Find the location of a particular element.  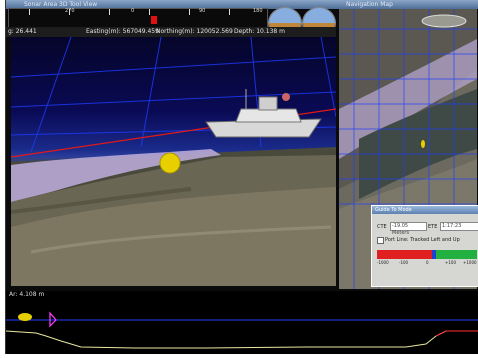

heading-label-0: 0 is located at coordinates (133, 11).